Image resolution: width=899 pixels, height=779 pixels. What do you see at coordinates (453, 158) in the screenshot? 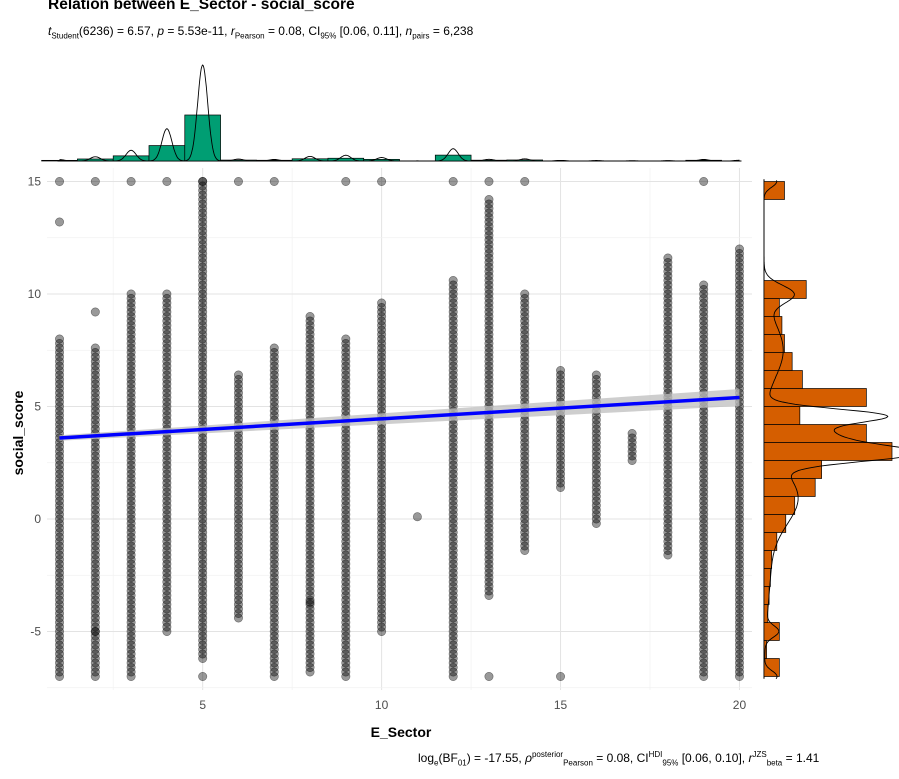
I see `top-hist-bar` at bounding box center [453, 158].